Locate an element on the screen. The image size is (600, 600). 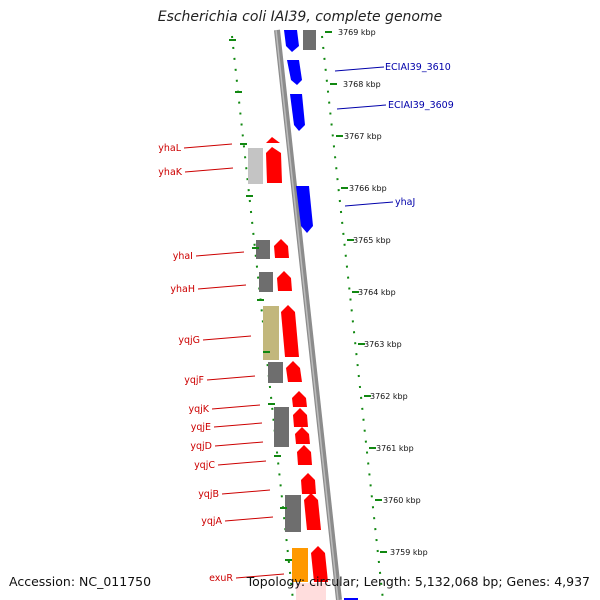
gene-label-ECIAI39_3609: ECIAI39_3609 is located at coordinates (421, 105).